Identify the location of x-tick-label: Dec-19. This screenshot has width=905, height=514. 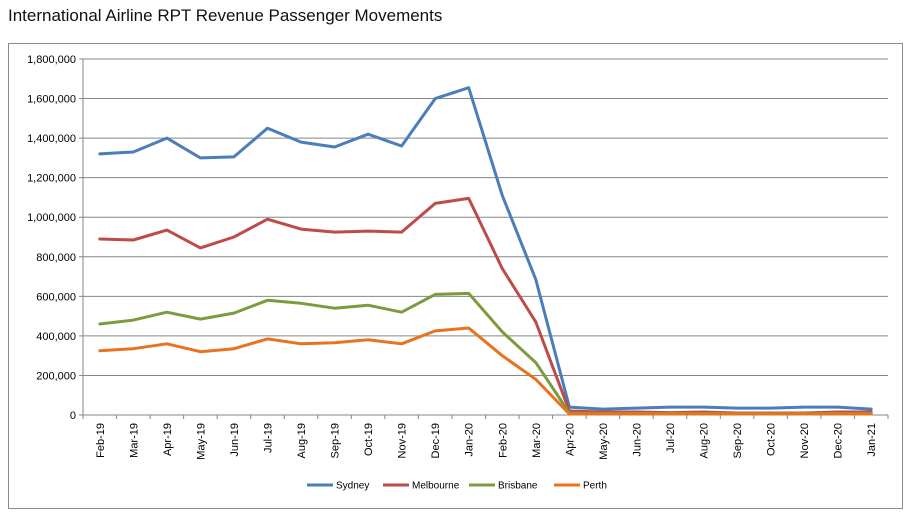
(436, 440).